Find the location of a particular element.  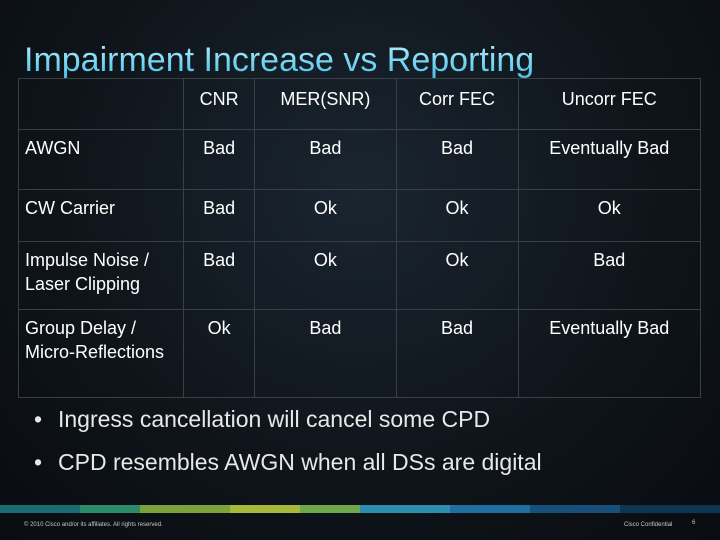

header-cell-empty is located at coordinates (101, 104).